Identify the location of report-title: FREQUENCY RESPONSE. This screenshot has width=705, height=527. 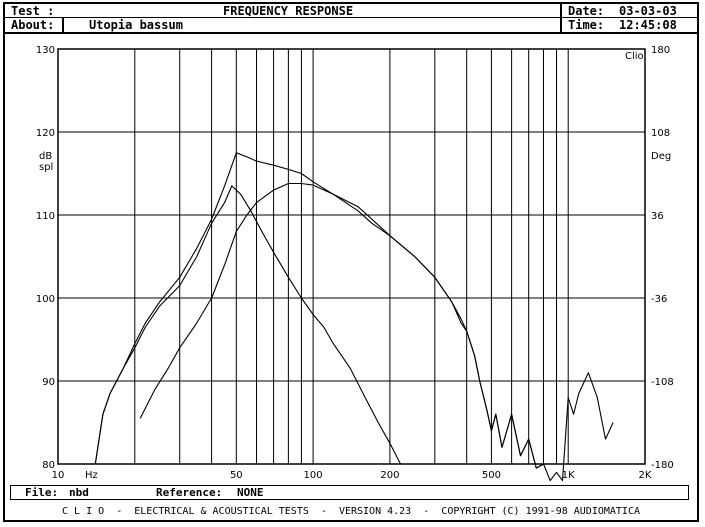
(288, 11).